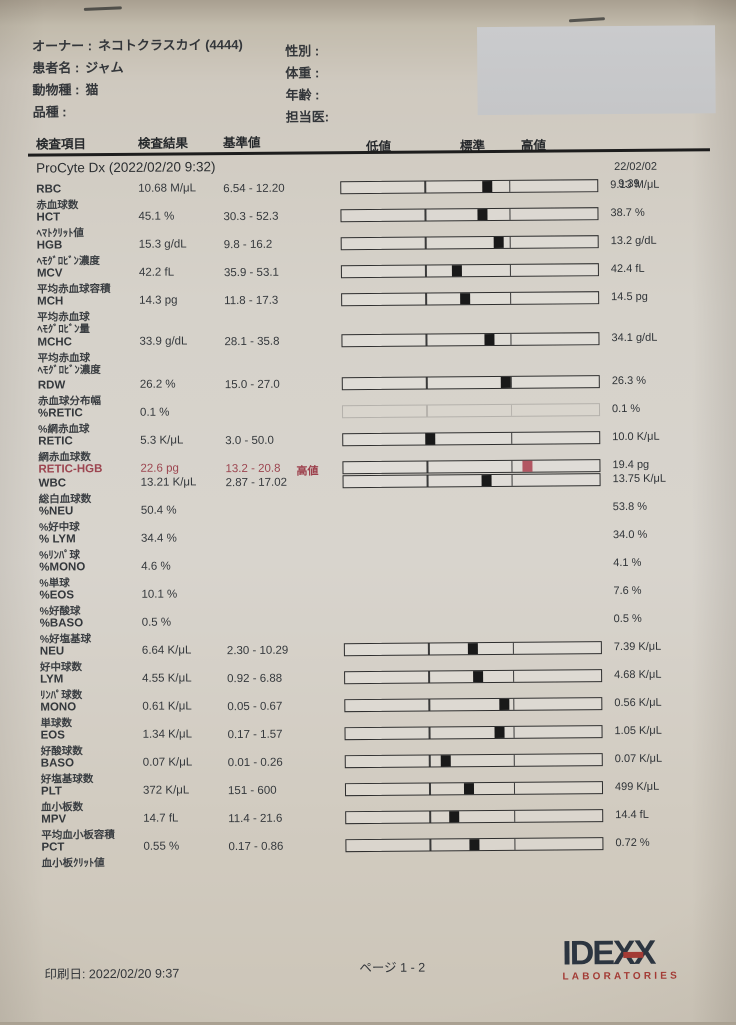 This screenshot has height=1025, width=736. What do you see at coordinates (254, 707) in the screenshot?
I see `reference-range: 0.05 - 0.67` at bounding box center [254, 707].